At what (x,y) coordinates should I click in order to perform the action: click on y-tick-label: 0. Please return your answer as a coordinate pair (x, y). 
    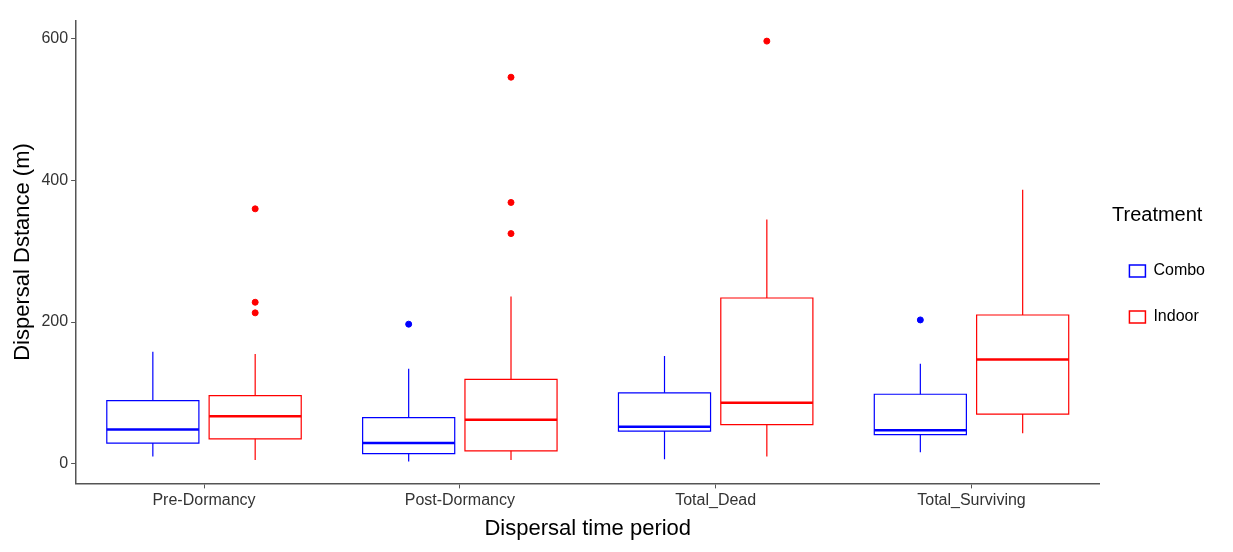
    Looking at the image, I should click on (64, 462).